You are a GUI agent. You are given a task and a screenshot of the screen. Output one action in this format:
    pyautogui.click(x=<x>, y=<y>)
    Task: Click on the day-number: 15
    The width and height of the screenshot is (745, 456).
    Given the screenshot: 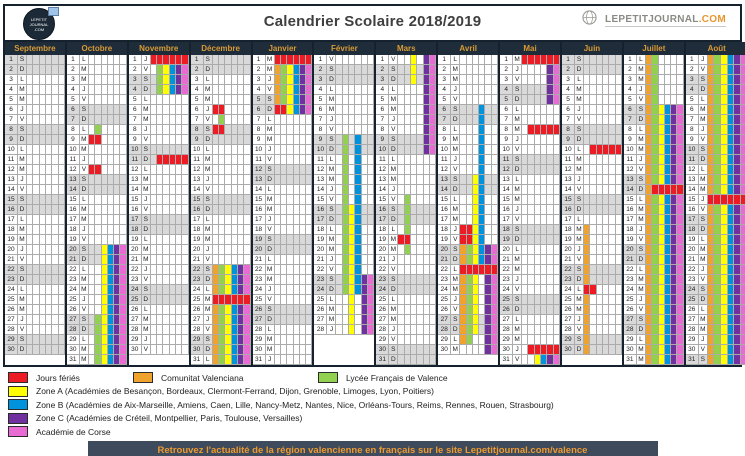 What is the action you would take?
    pyautogui.click(x=507, y=200)
    